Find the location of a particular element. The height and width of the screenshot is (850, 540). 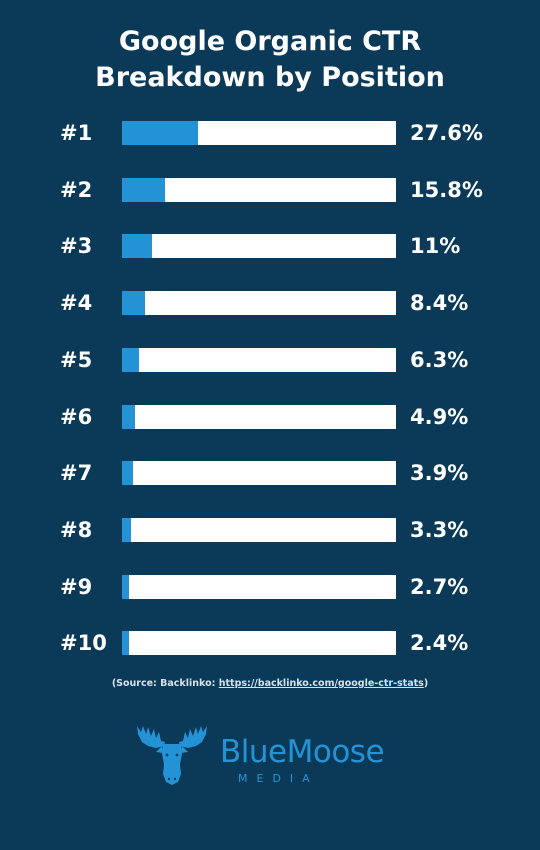

value-label: 11% is located at coordinates (435, 246).